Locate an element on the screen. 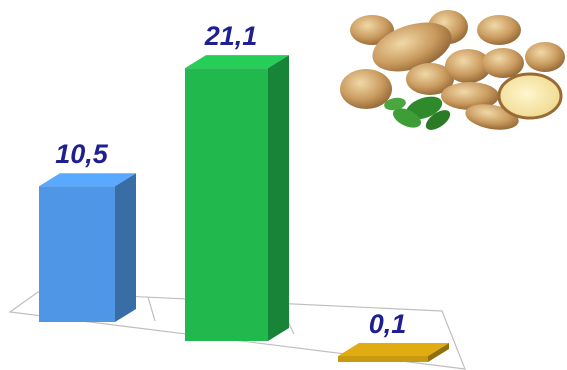 The width and height of the screenshot is (567, 370). potatoes-with-basil-photo is located at coordinates (452, 70).